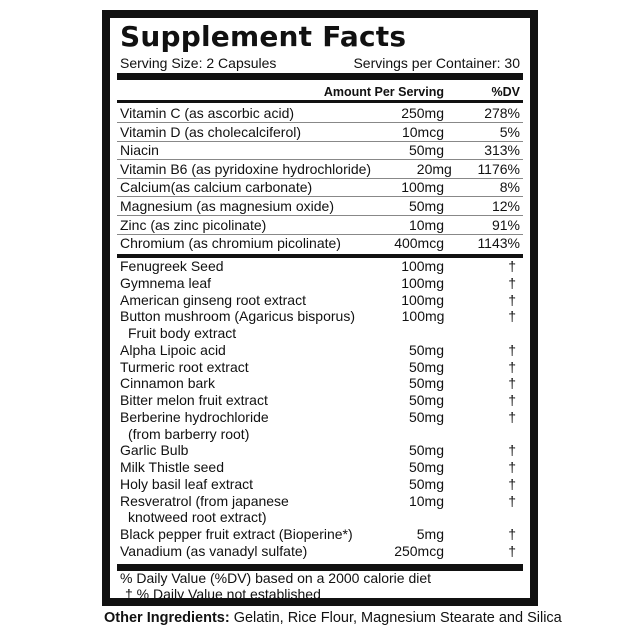 This screenshot has width=640, height=640. Describe the element at coordinates (320, 484) in the screenshot. I see `ingredient-row: Holy basil leaf extract 50mg †` at that location.